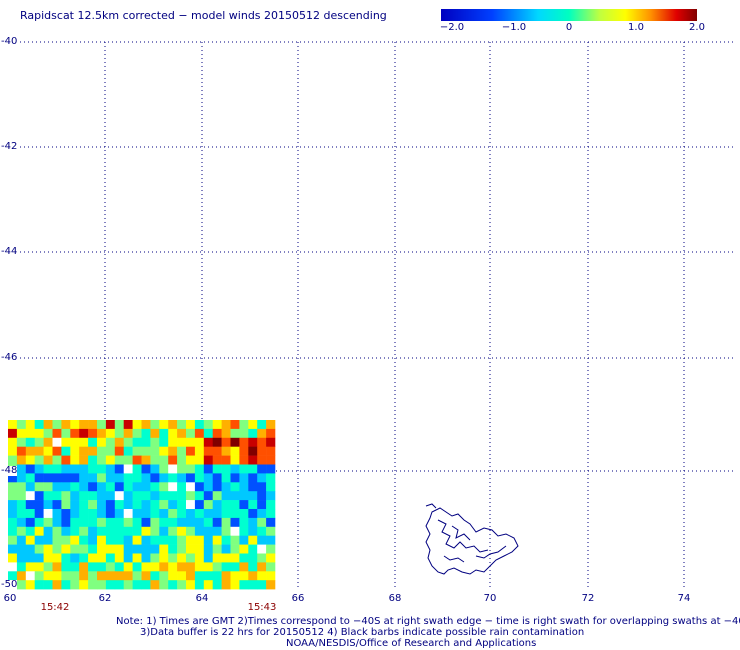 Image resolution: width=740 pixels, height=650 pixels. Describe the element at coordinates (395, 598) in the screenshot. I see `lon-tick-68: 68` at that location.